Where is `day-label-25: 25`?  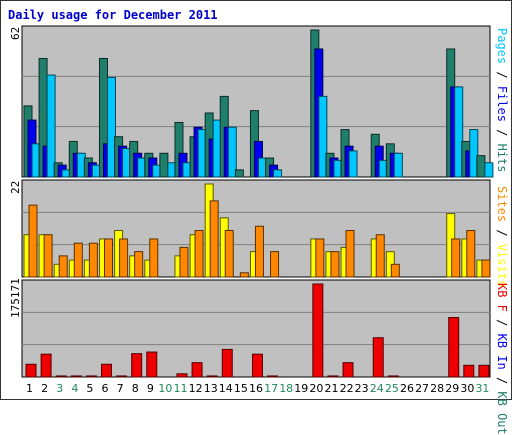
day-label-25: 25 is located at coordinates (392, 388).